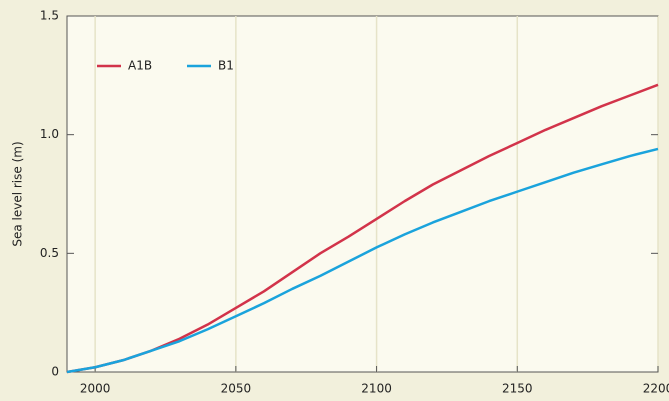 This screenshot has width=669, height=401. Describe the element at coordinates (236, 389) in the screenshot. I see `x-tick-label: 2050` at that location.